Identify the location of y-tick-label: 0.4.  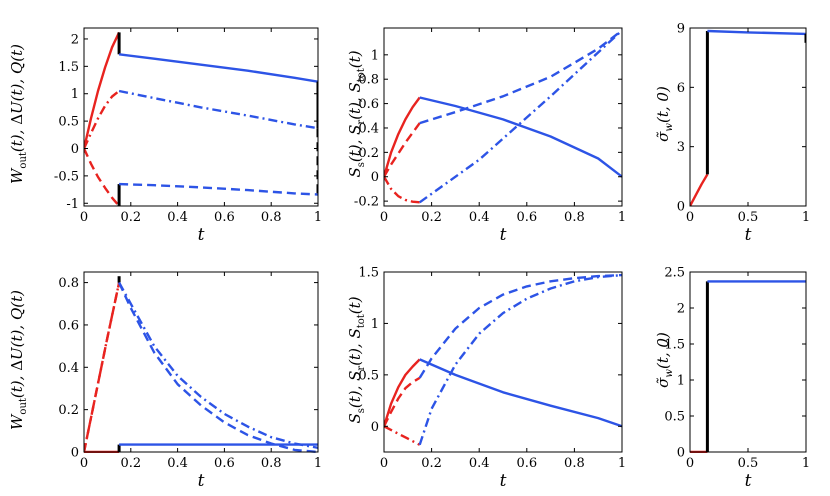
(68, 368).